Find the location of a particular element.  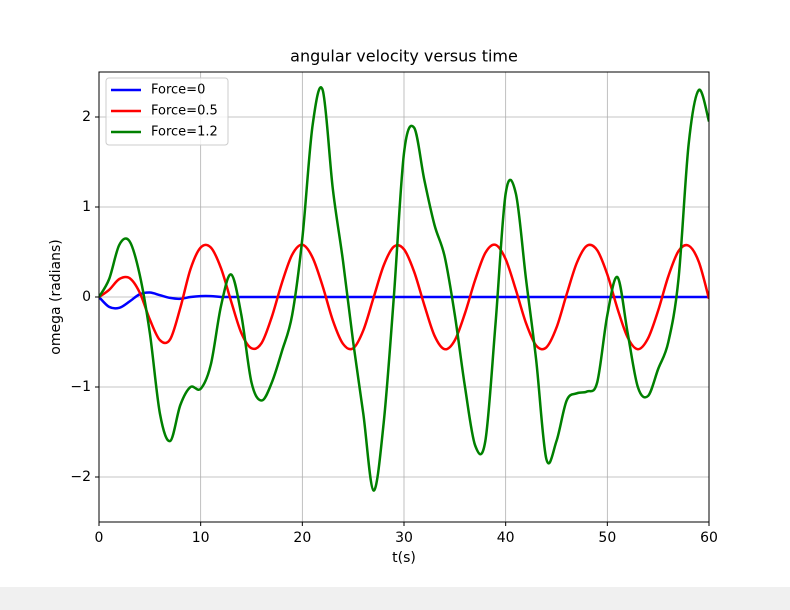

x-tick-label: 10 is located at coordinates (201, 538).